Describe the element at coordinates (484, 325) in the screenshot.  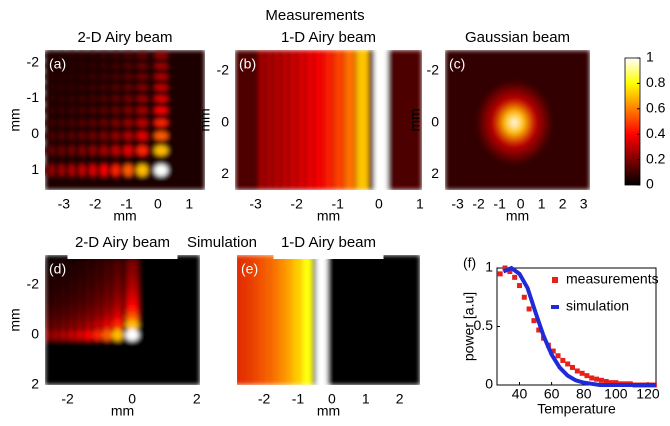
I see `y-tick-label: 0.5` at that location.